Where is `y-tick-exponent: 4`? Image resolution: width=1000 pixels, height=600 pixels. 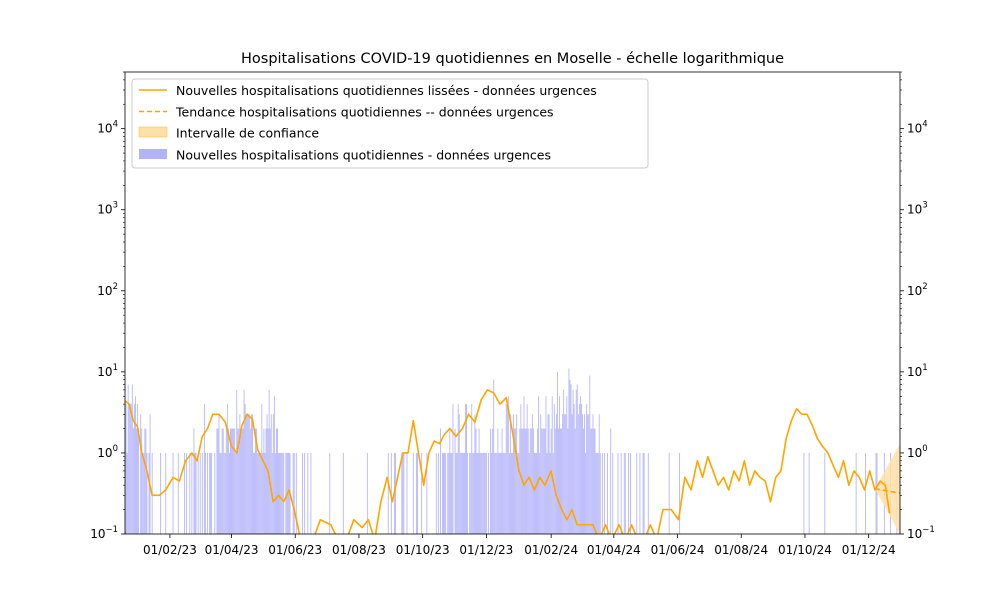
y-tick-exponent: 4 is located at coordinates (115, 125).